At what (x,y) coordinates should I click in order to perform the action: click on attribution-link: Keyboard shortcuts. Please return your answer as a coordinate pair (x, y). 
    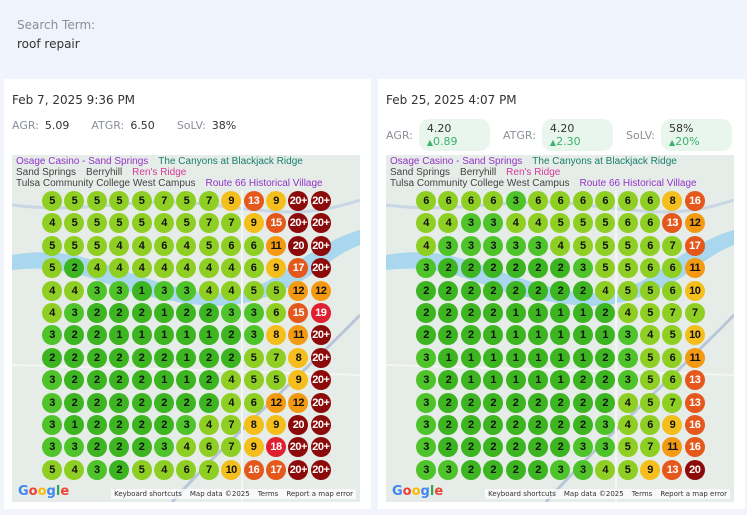
    Looking at the image, I should click on (148, 494).